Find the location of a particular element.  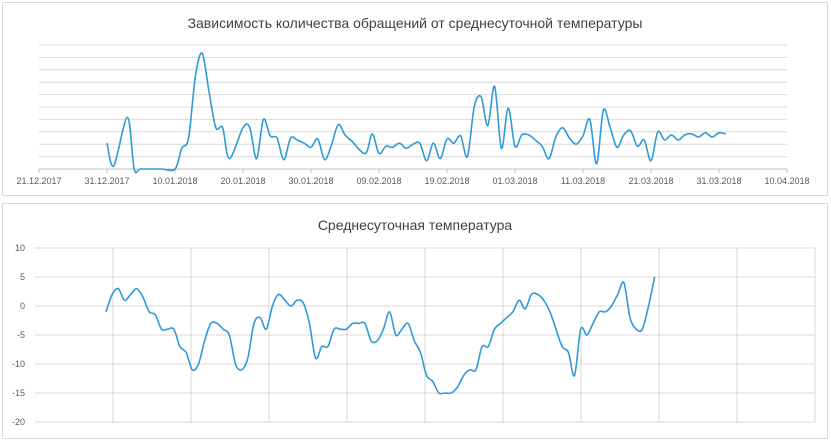

x-tick-label: 19.02.2018 is located at coordinates (446, 181).